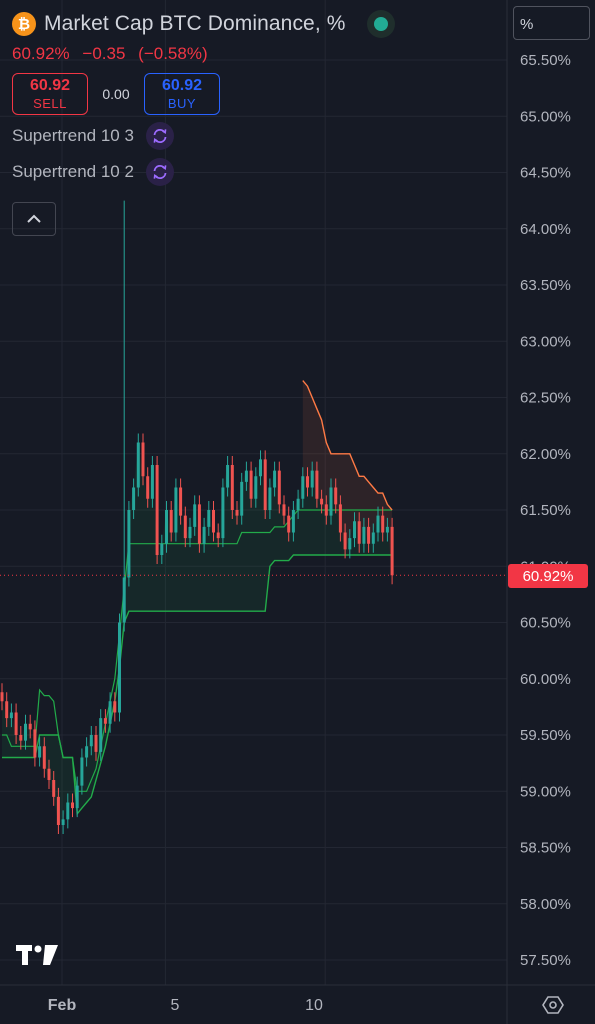 The height and width of the screenshot is (1024, 595). What do you see at coordinates (62, 1005) in the screenshot?
I see `time-axis-label: Feb` at bounding box center [62, 1005].